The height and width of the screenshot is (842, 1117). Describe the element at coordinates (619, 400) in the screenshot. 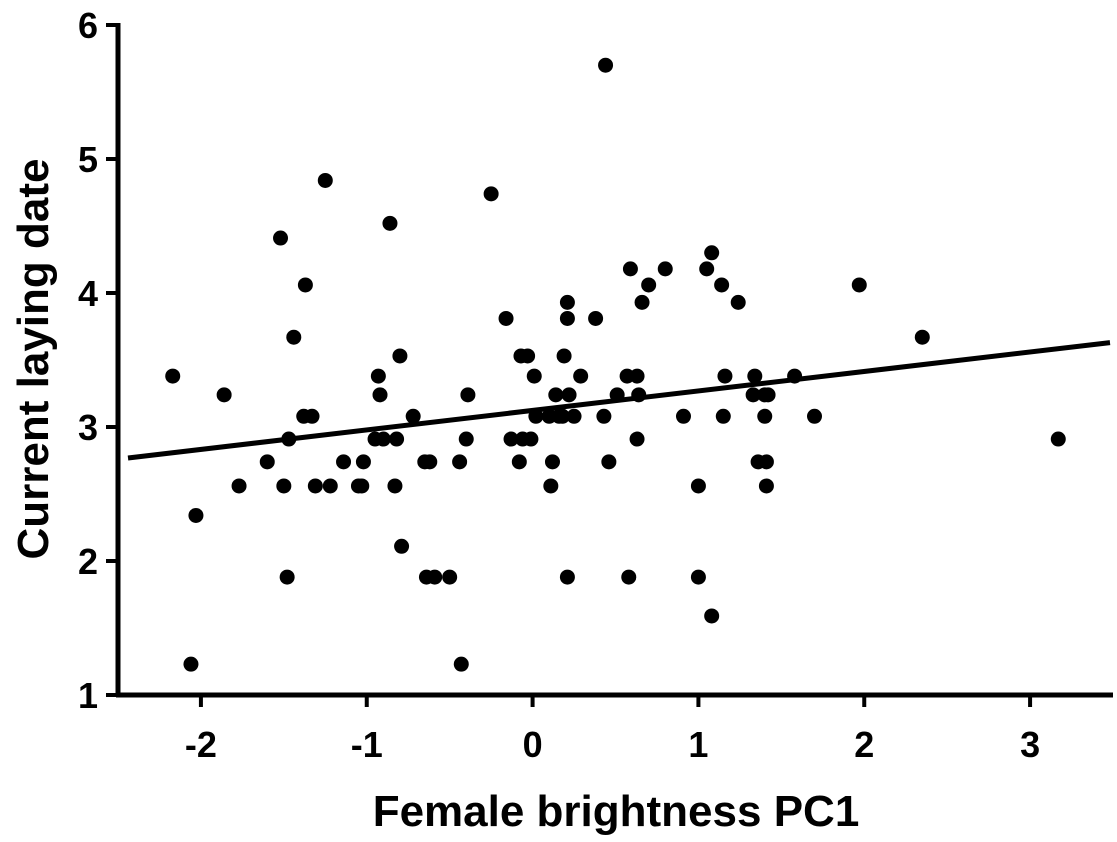

I see `trend-line` at that location.